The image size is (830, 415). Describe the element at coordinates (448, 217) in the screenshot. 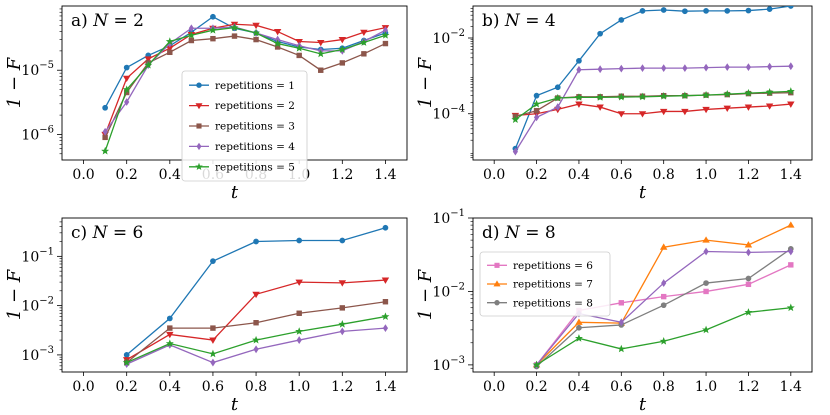

I see `y-tick-label: 10⁻¹` at that location.